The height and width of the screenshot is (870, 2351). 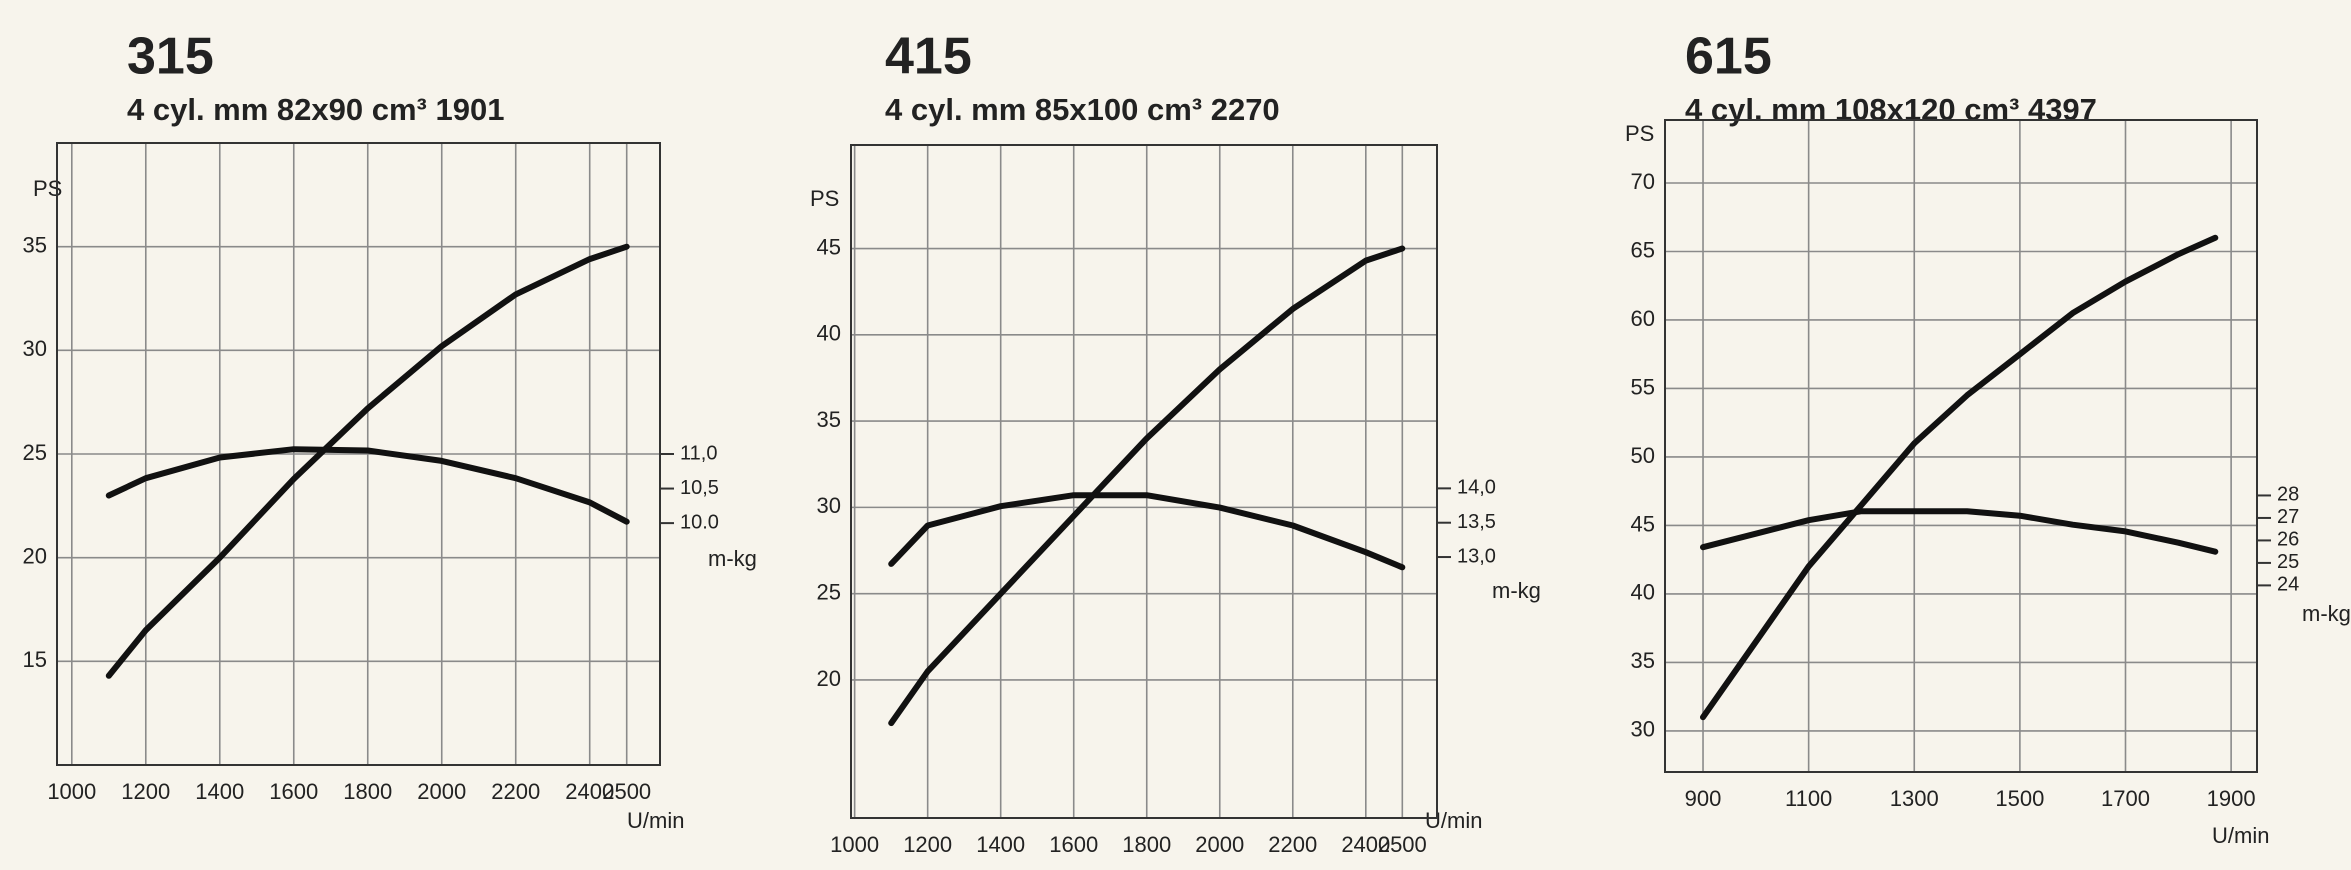 I want to click on y2-tick-label: 25, so click(x=2288, y=562).